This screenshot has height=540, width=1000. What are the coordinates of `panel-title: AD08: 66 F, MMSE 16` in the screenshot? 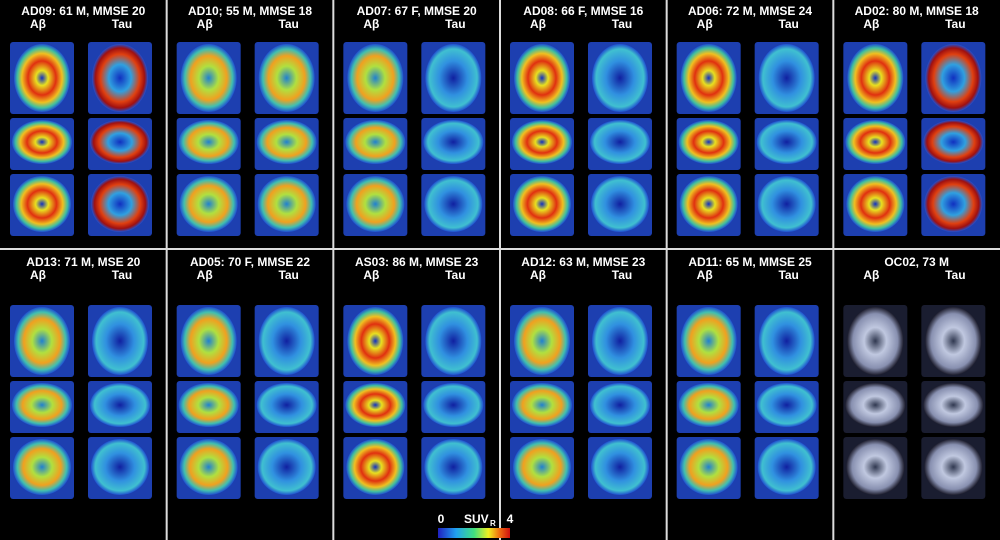 It's located at (583, 11).